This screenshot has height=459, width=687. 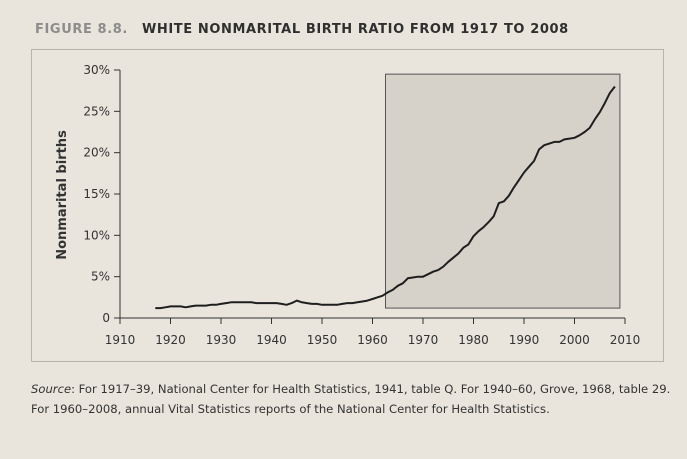 I want to click on x-tick-label: 1990, so click(x=524, y=340).